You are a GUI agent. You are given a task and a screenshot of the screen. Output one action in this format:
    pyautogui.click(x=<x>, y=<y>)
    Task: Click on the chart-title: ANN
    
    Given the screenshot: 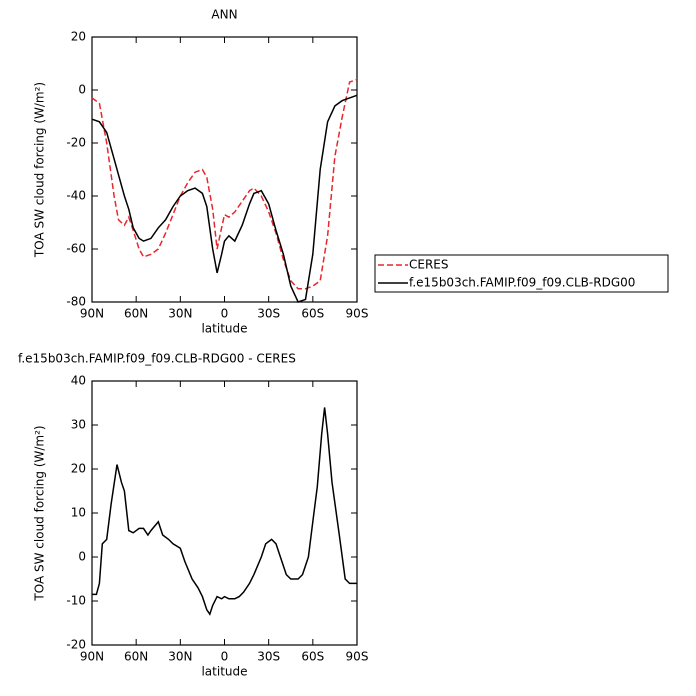 What is the action you would take?
    pyautogui.click(x=224, y=15)
    